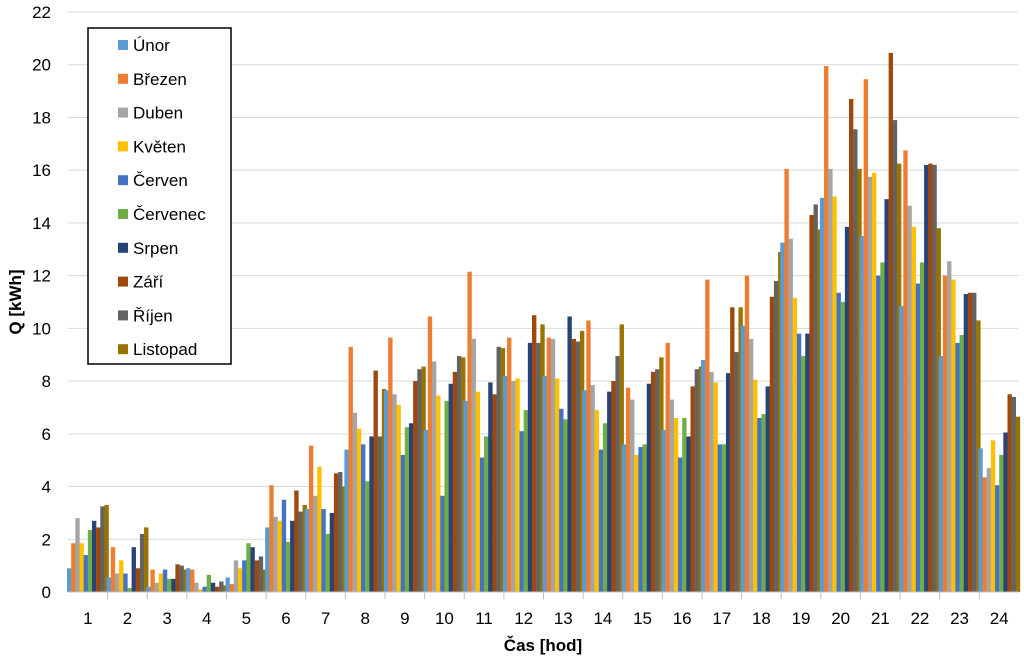 This screenshot has width=1024, height=662. What do you see at coordinates (165, 349) in the screenshot?
I see `legend-label: Listopad` at bounding box center [165, 349].